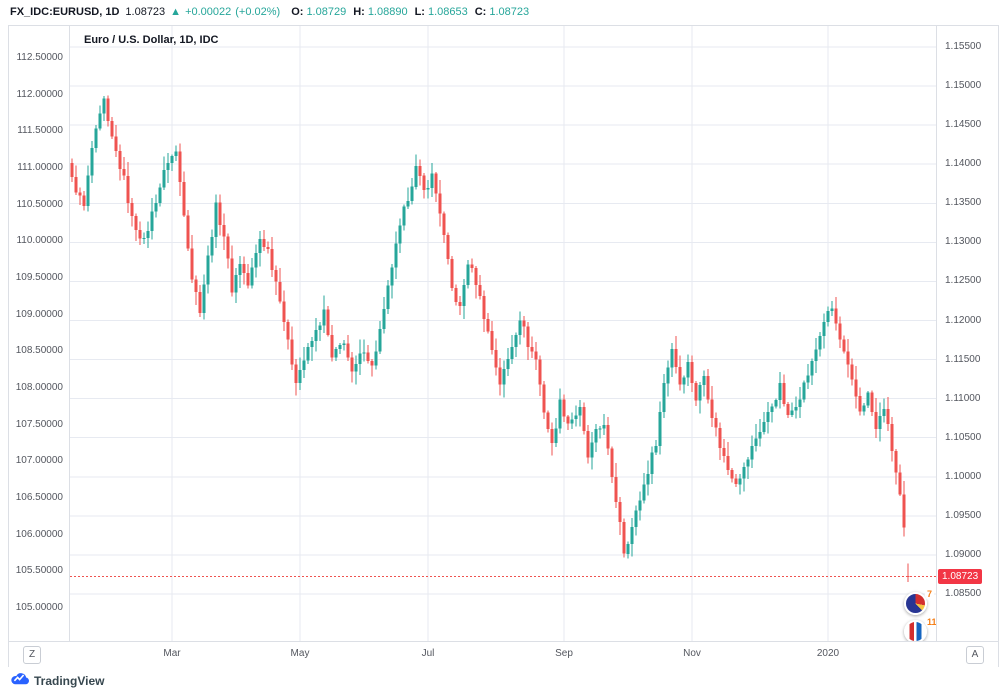 This screenshot has width=1000, height=694. I want to click on right-axis-label: 1.13000, so click(963, 242).